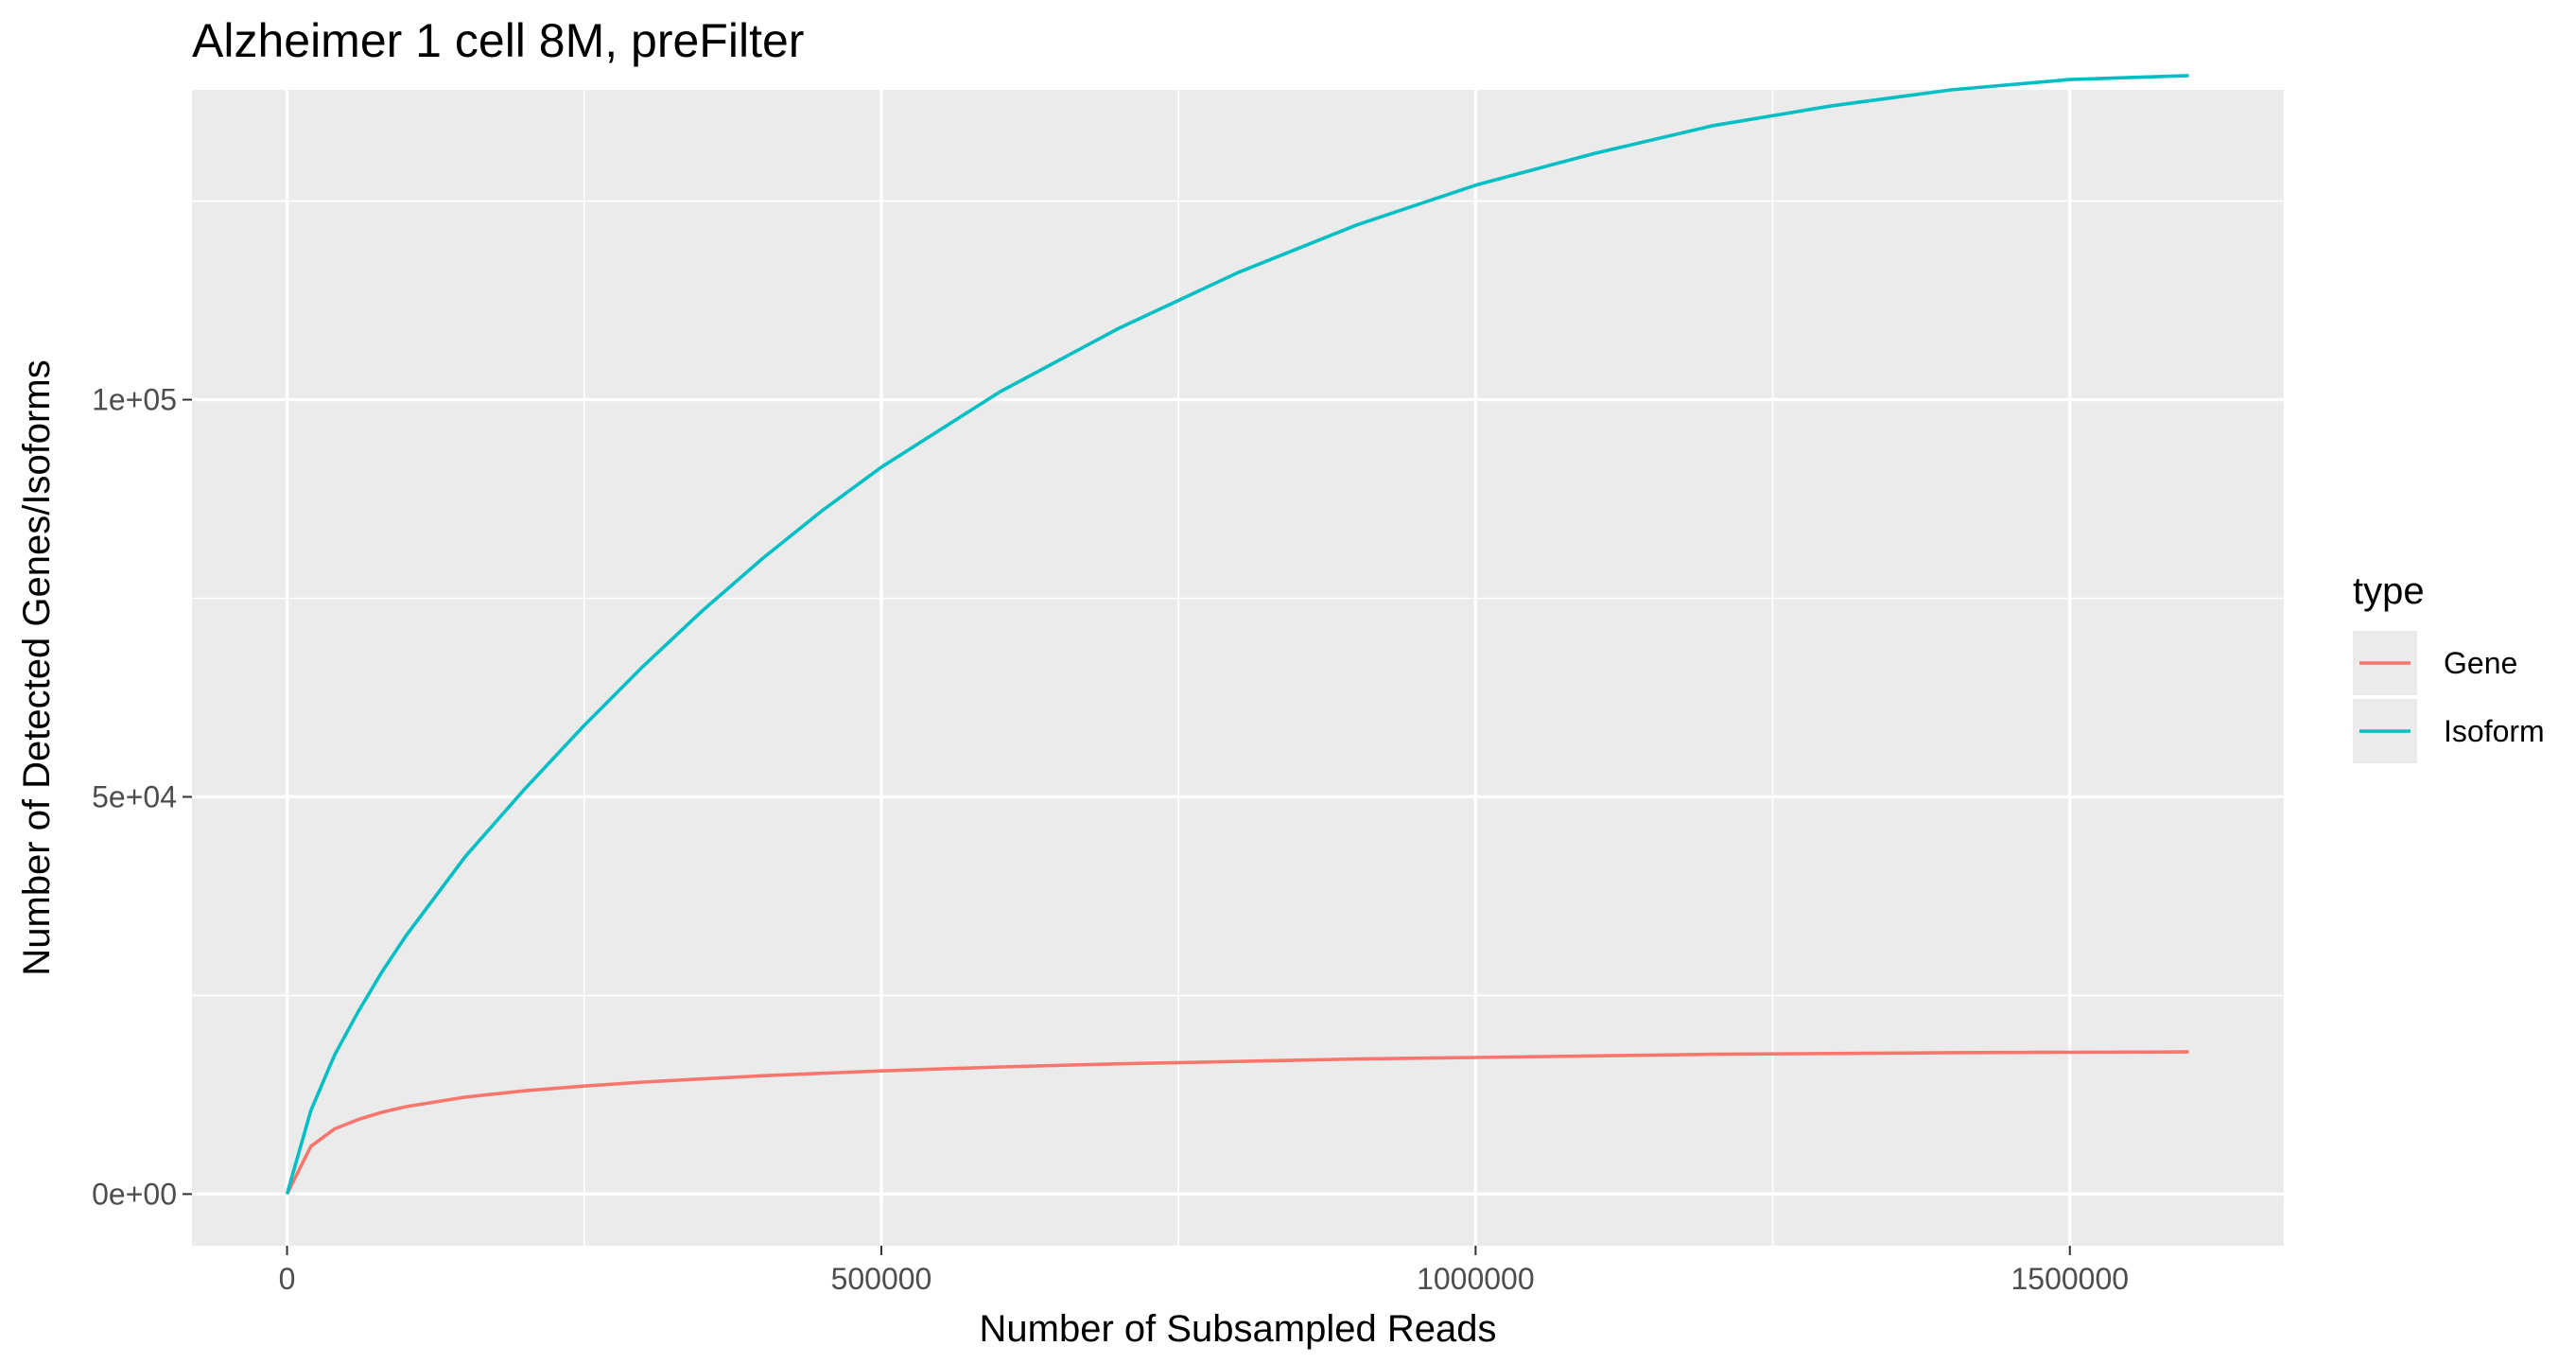  What do you see at coordinates (134, 796) in the screenshot?
I see `y-tick-label: 5e+04` at bounding box center [134, 796].